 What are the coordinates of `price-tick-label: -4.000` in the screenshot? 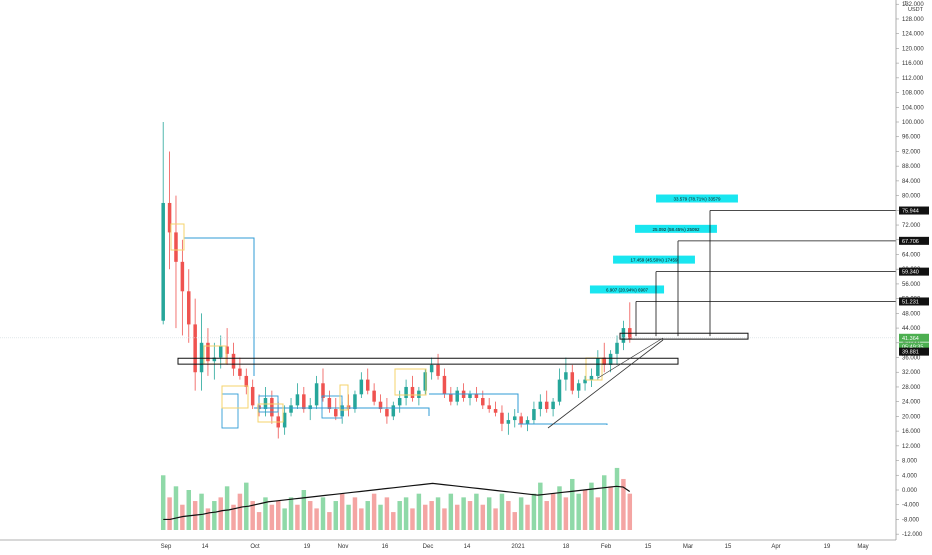 It's located at (911, 506).